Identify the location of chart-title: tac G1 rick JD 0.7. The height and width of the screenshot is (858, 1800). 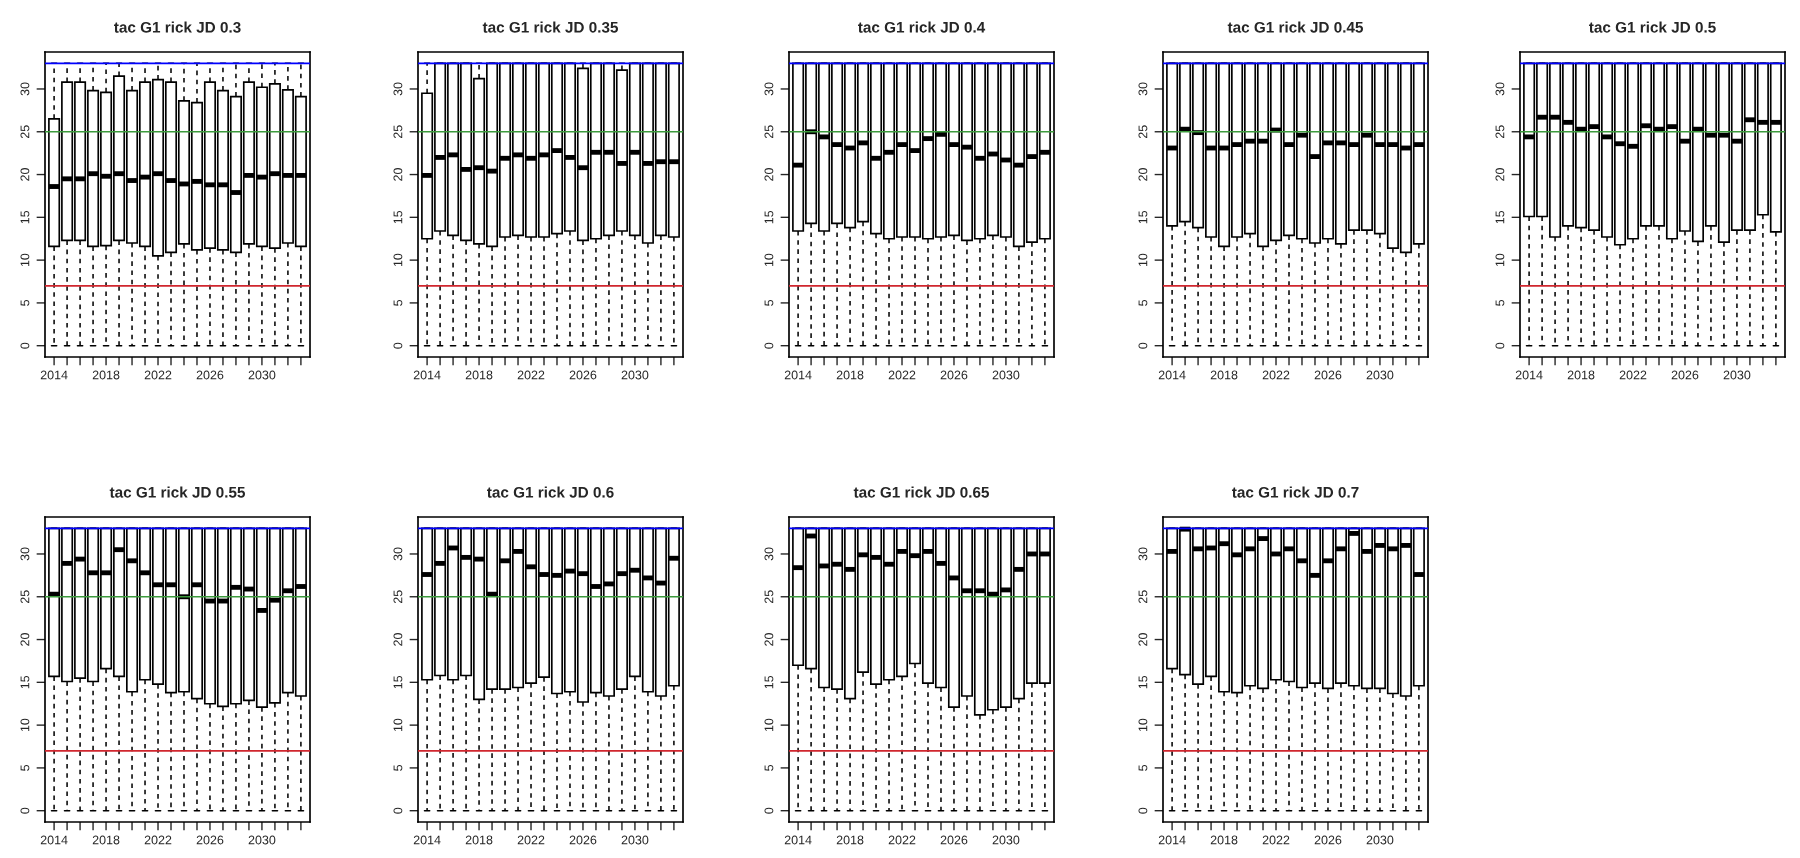
(1295, 492).